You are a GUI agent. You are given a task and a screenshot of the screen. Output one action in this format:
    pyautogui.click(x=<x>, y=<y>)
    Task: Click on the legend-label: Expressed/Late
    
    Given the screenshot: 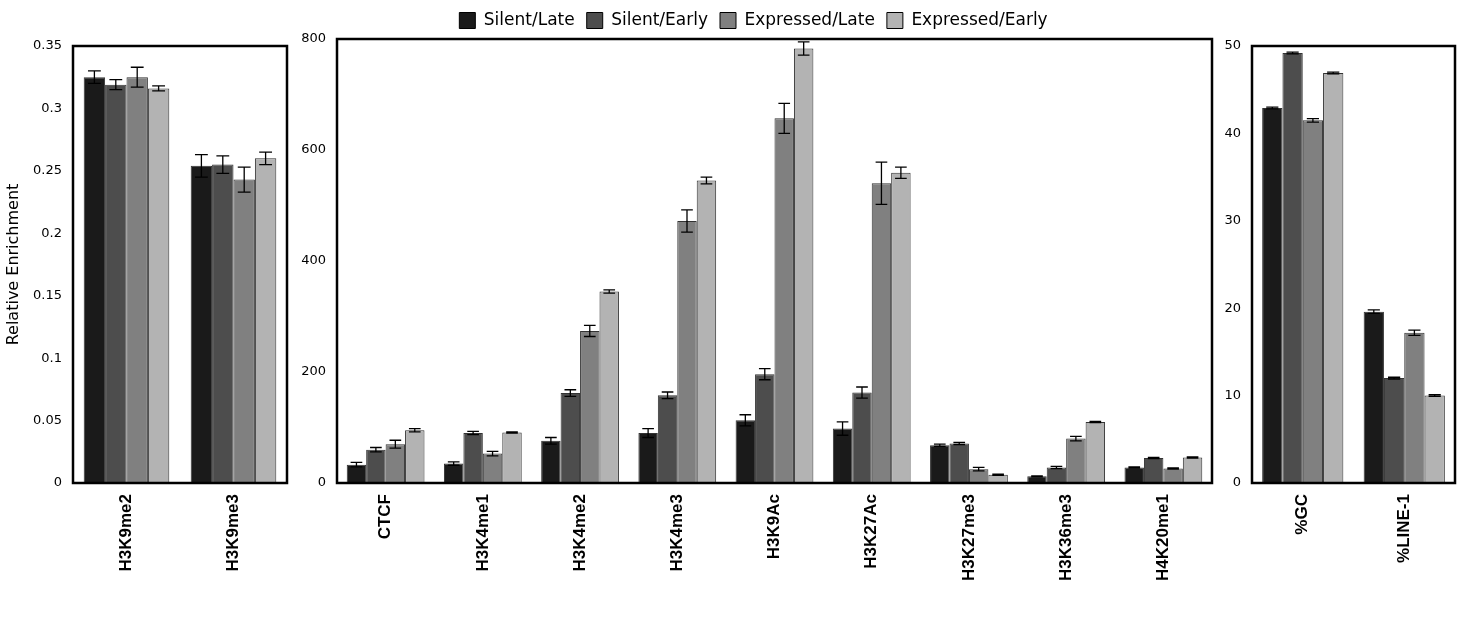 What is the action you would take?
    pyautogui.click(x=809, y=18)
    